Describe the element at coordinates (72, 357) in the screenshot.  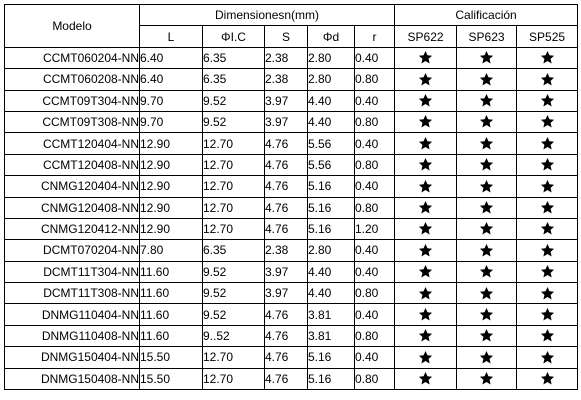
I see `model-cell: DNMG150404-NN` at that location.